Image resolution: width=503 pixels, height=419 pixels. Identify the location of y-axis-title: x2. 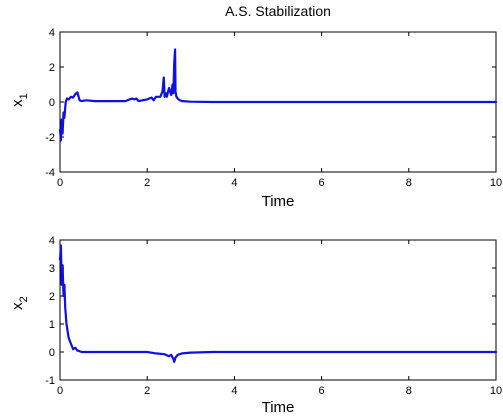
(19, 303).